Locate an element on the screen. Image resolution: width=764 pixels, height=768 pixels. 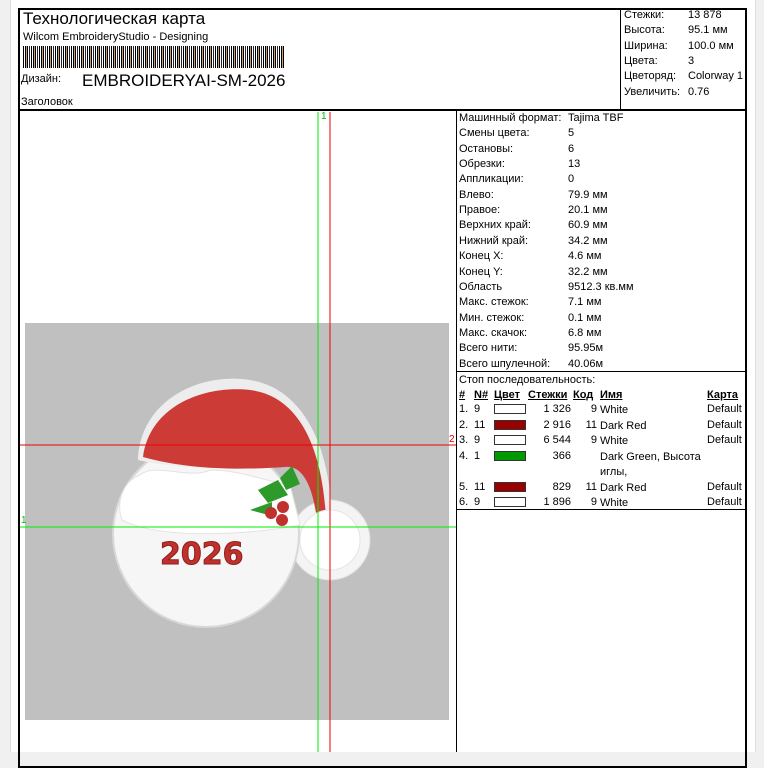
detail-value: 0.1 мм is located at coordinates (585, 317).